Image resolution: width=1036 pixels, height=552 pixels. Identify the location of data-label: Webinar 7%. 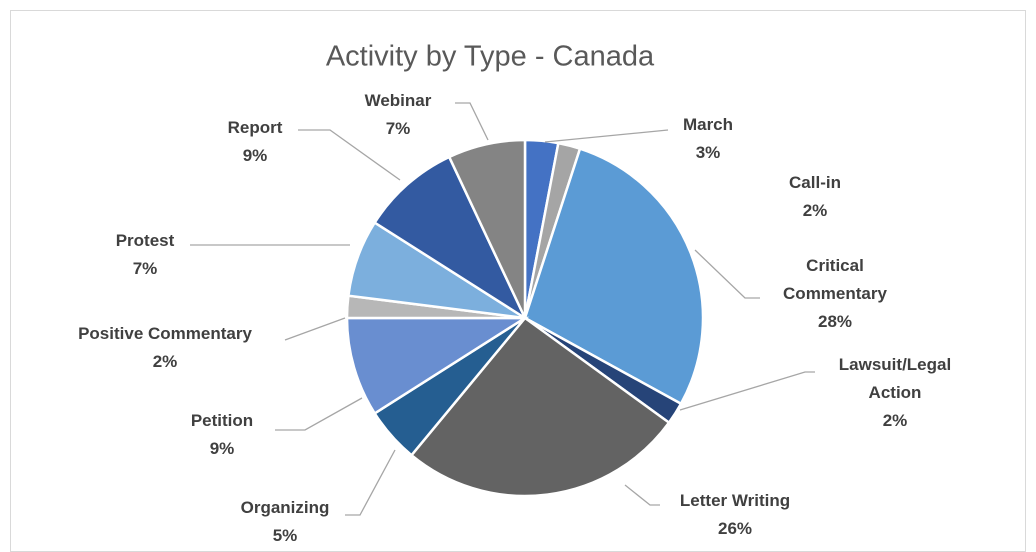
(398, 115).